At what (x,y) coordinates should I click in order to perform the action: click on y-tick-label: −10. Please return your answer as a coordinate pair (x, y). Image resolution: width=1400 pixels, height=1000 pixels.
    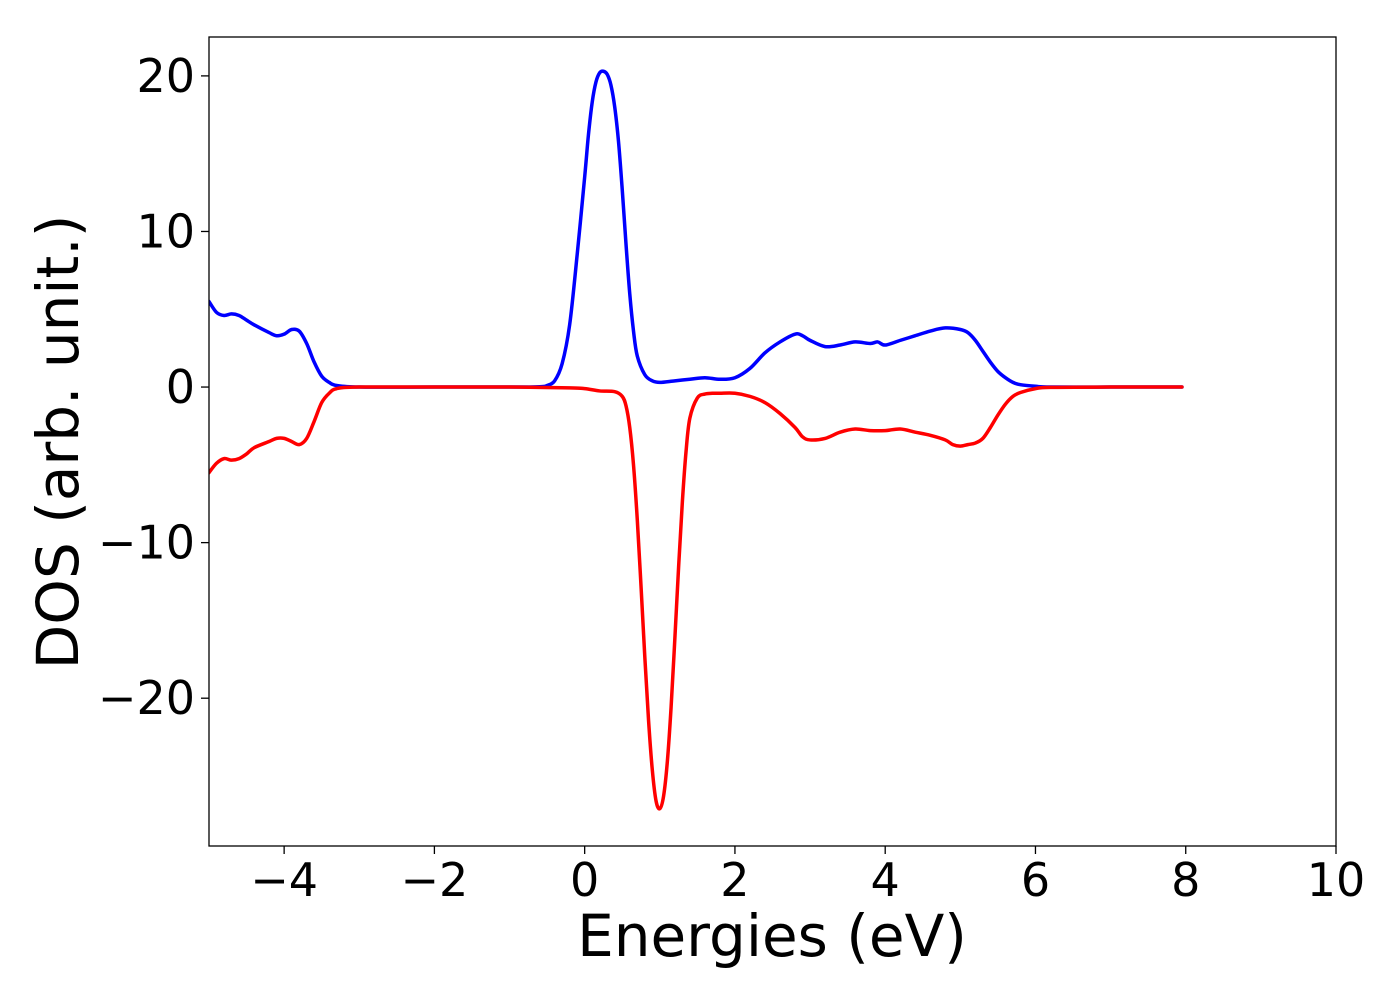
    Looking at the image, I should click on (146, 543).